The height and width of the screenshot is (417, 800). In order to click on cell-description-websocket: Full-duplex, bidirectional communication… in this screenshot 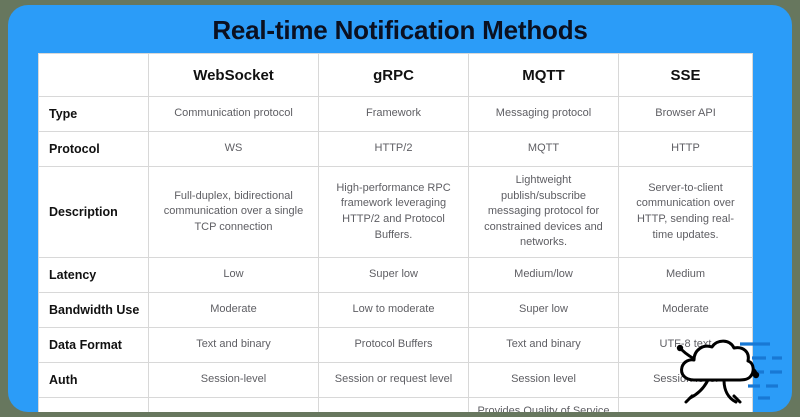, I will do `click(233, 212)`.